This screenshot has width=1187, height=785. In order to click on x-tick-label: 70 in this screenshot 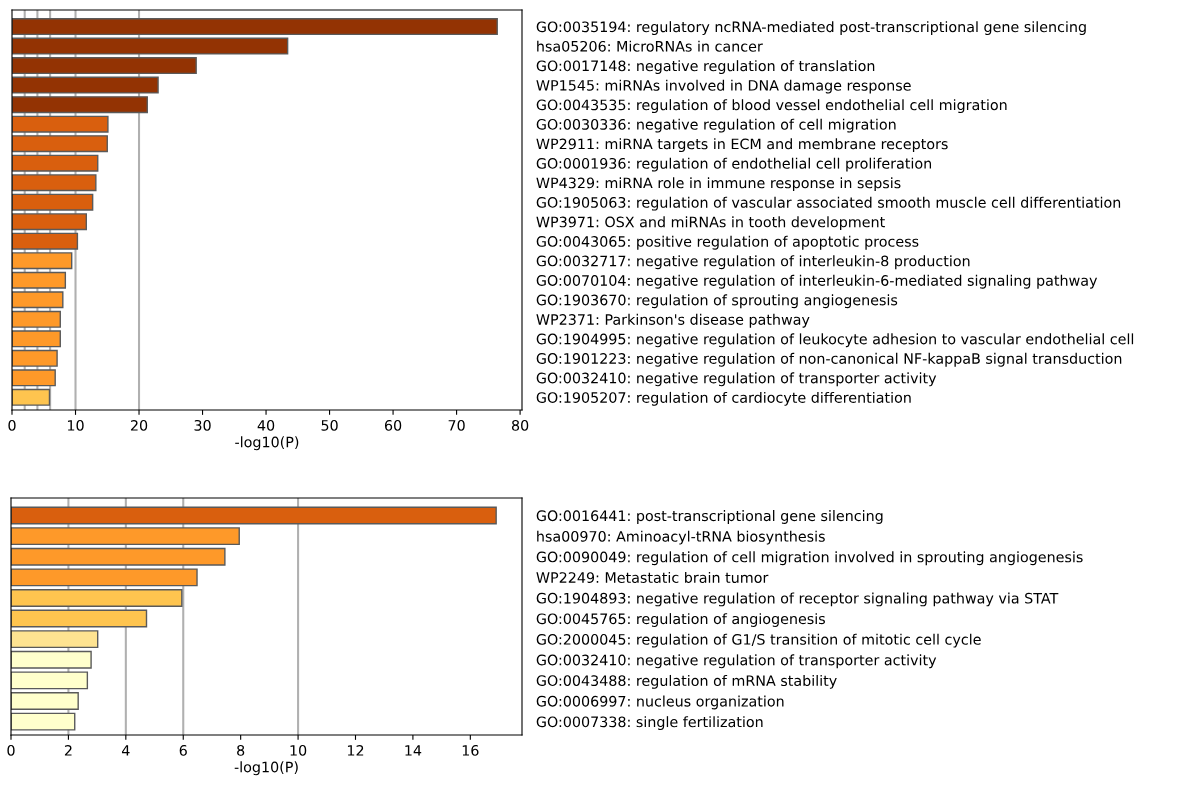, I will do `click(456, 425)`.